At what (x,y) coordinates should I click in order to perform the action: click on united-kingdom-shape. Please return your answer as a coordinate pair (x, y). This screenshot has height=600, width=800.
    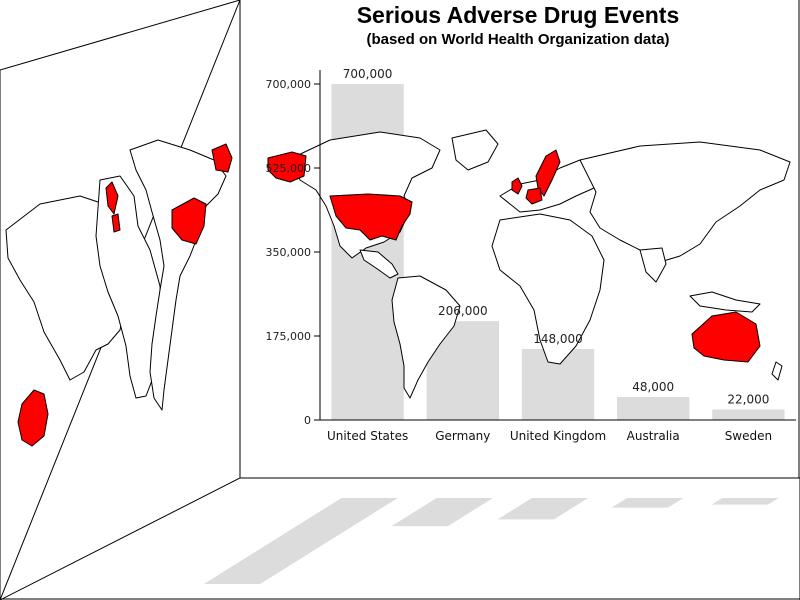
    Looking at the image, I should click on (517, 186).